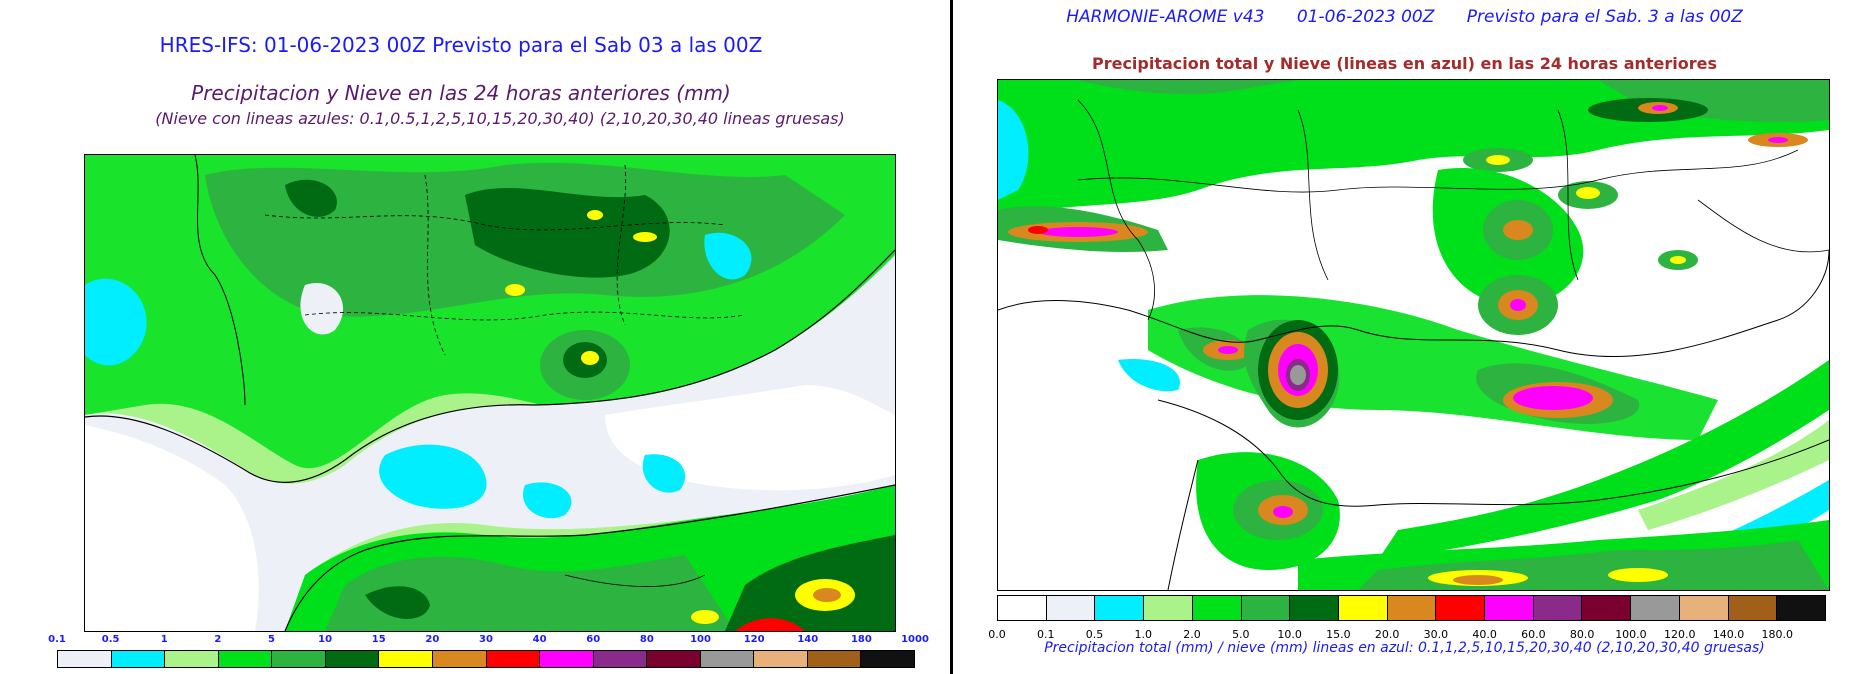  What do you see at coordinates (164, 639) in the screenshot?
I see `left-colorbar-tick-label: 1` at bounding box center [164, 639].